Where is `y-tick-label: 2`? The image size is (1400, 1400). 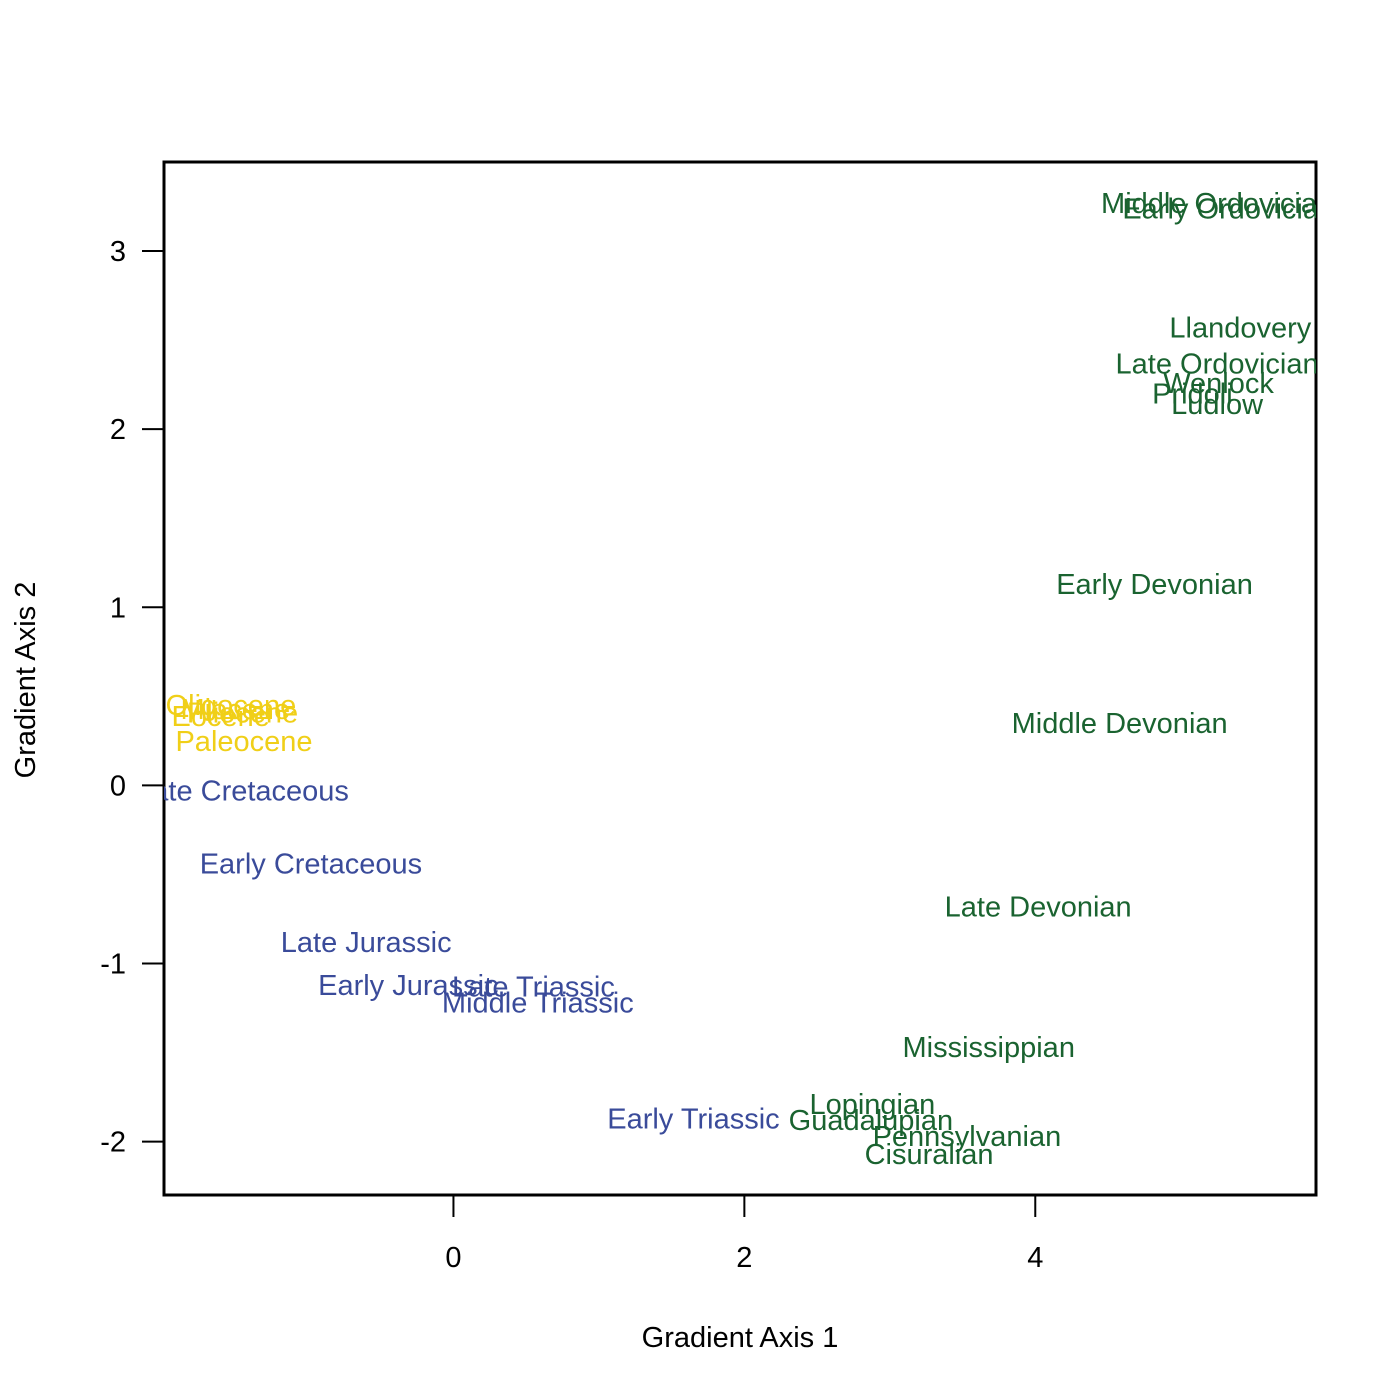 y-tick-label: 2 is located at coordinates (118, 430).